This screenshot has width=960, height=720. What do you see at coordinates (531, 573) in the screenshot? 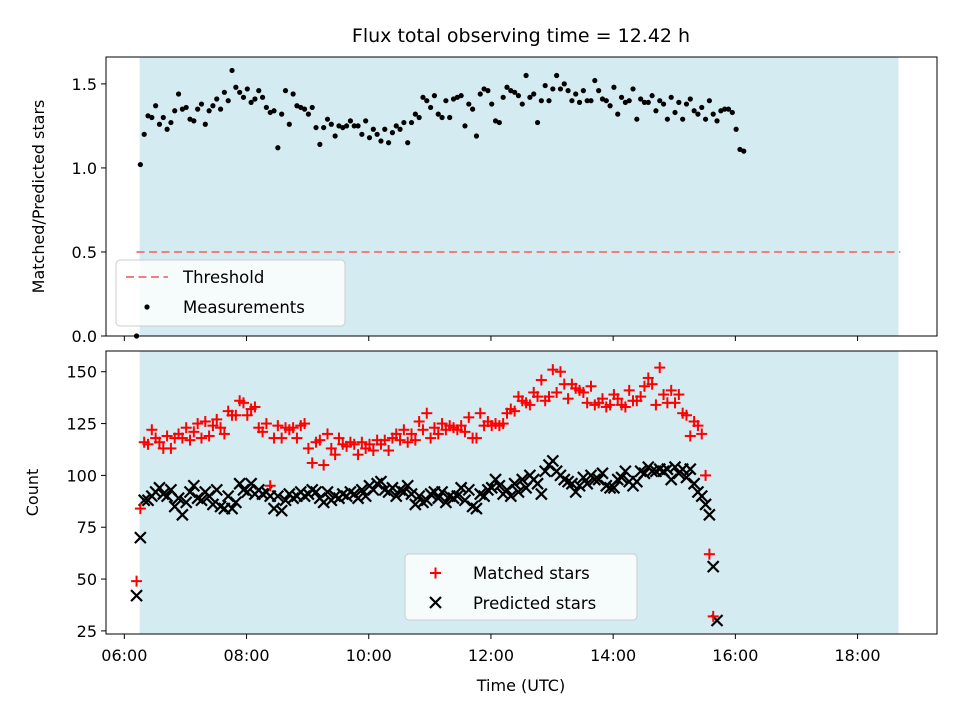
I see `legend-matched-label: Matched stars` at bounding box center [531, 573].